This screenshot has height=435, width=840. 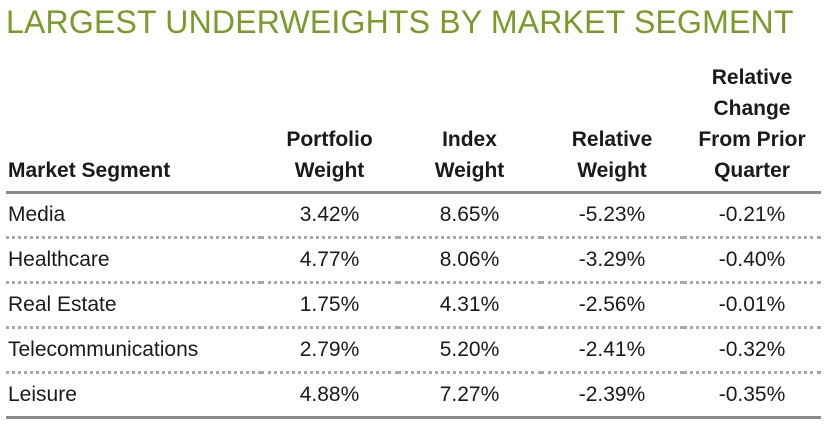 I want to click on relative-change-cell: -0.35%, so click(x=752, y=395).